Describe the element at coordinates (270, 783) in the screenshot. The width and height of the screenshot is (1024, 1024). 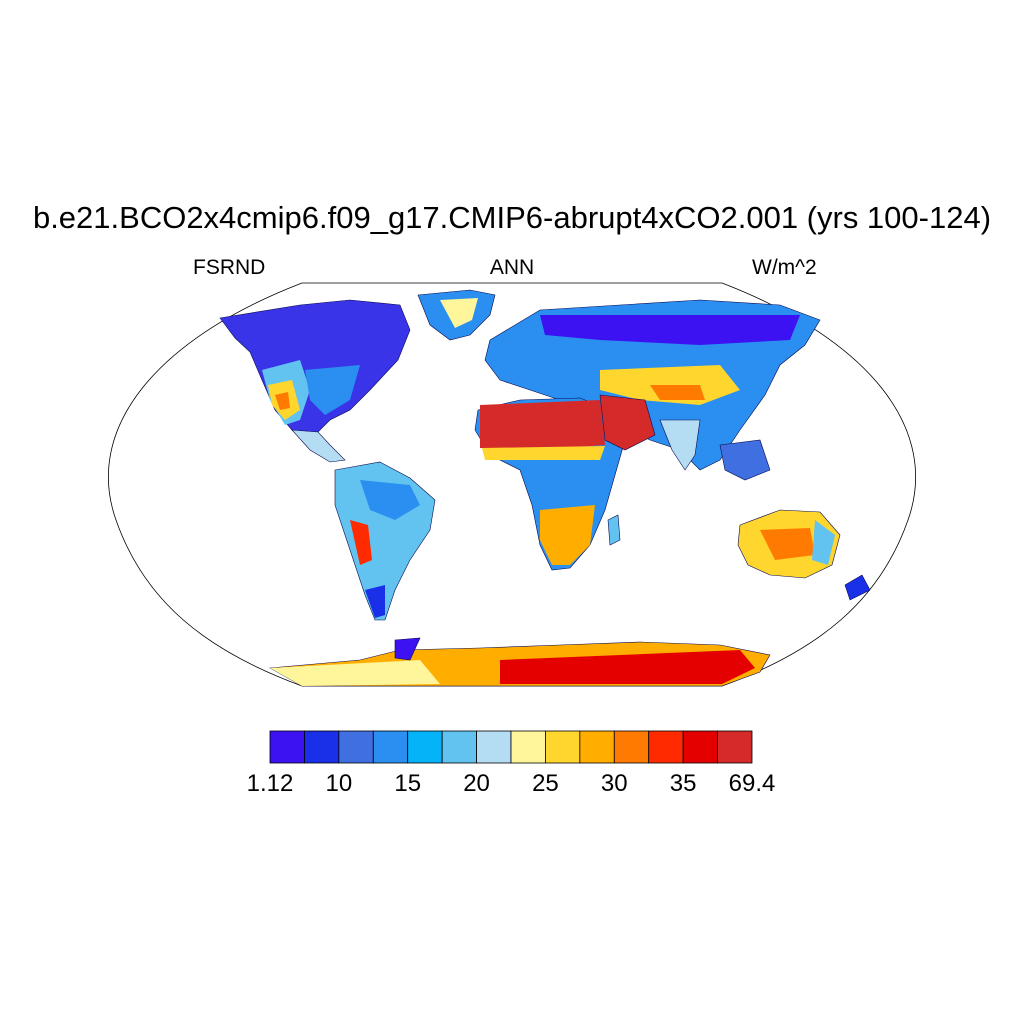
I see `colorbar-tick-label: 1.12` at that location.